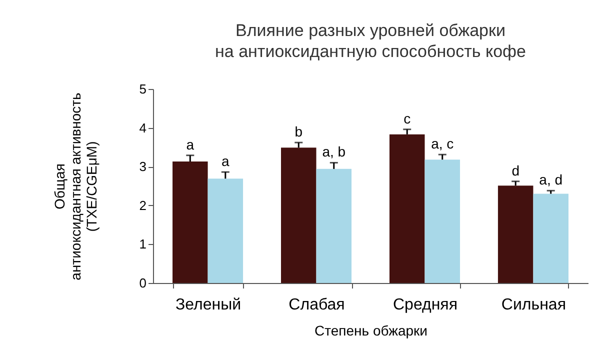 The width and height of the screenshot is (600, 353). What do you see at coordinates (142, 205) in the screenshot?
I see `y-tick-label: 2` at bounding box center [142, 205].